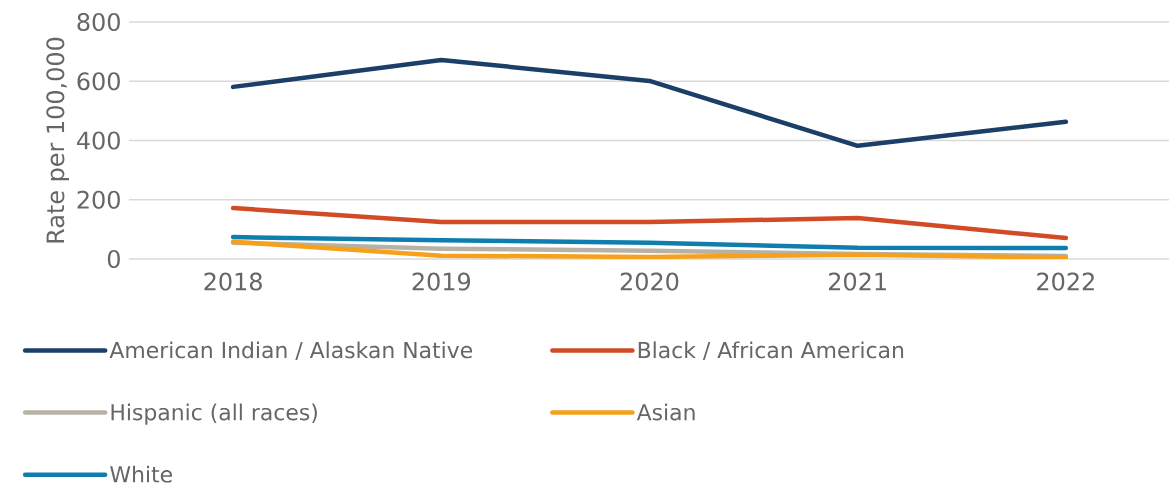 This screenshot has width=1169, height=504. Describe the element at coordinates (113, 259) in the screenshot. I see `y-tick-label: 0` at that location.